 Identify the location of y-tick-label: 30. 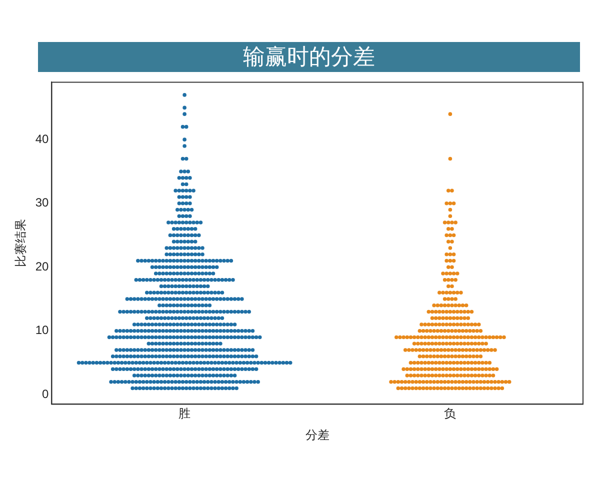
(42, 203).